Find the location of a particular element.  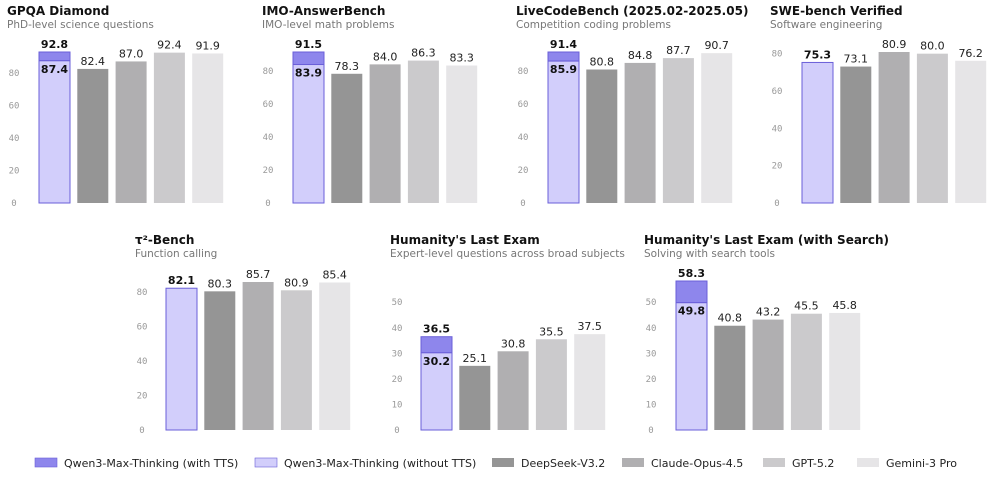

data-label-gemini: 37.5 is located at coordinates (589, 326).